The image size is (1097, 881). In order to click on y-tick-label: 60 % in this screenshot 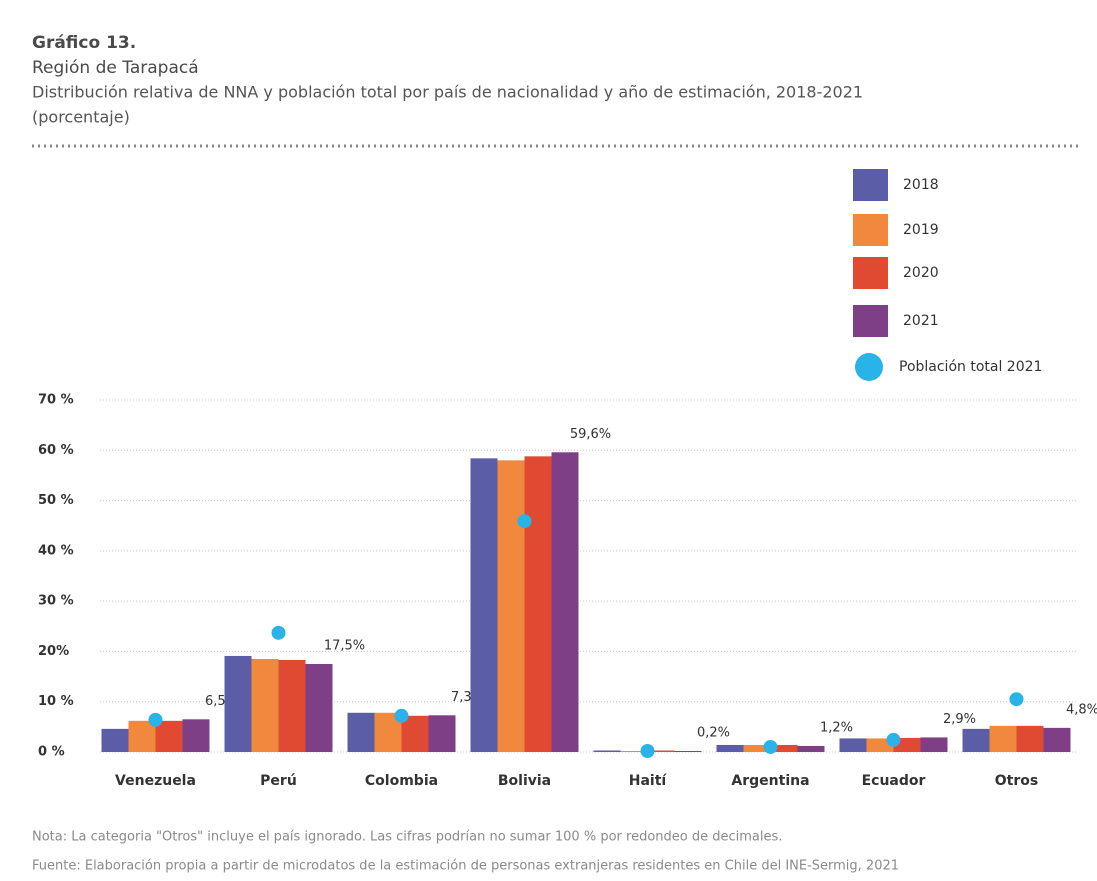, I will do `click(56, 450)`.